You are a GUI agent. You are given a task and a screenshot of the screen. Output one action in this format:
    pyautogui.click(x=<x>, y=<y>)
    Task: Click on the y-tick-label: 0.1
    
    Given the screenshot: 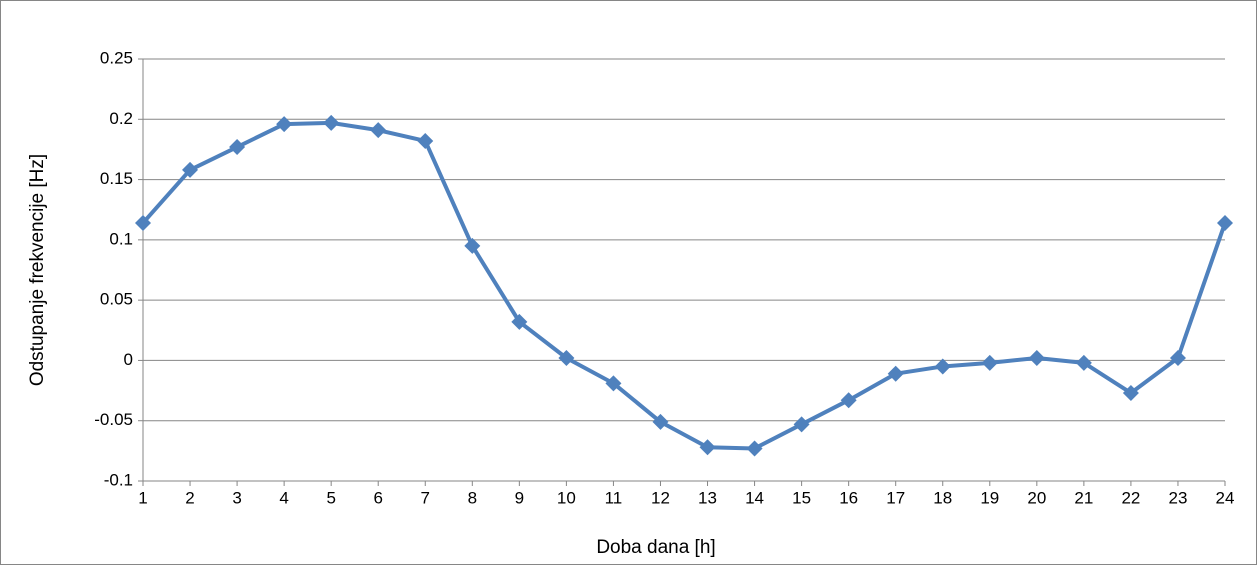 What is the action you would take?
    pyautogui.click(x=121, y=238)
    